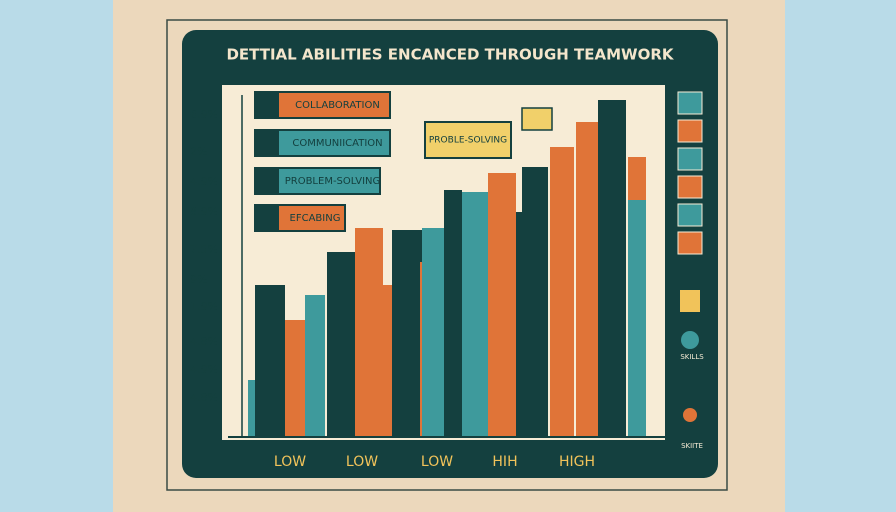  Describe the element at coordinates (692, 446) in the screenshot. I see `side-label: SKIITE` at that location.